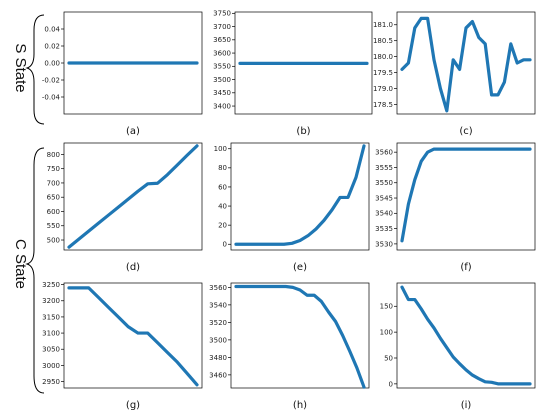 This screenshot has width=550, height=417. What do you see at coordinates (51, 97) in the screenshot?
I see `ytick-label-a: -0.04` at bounding box center [51, 97].